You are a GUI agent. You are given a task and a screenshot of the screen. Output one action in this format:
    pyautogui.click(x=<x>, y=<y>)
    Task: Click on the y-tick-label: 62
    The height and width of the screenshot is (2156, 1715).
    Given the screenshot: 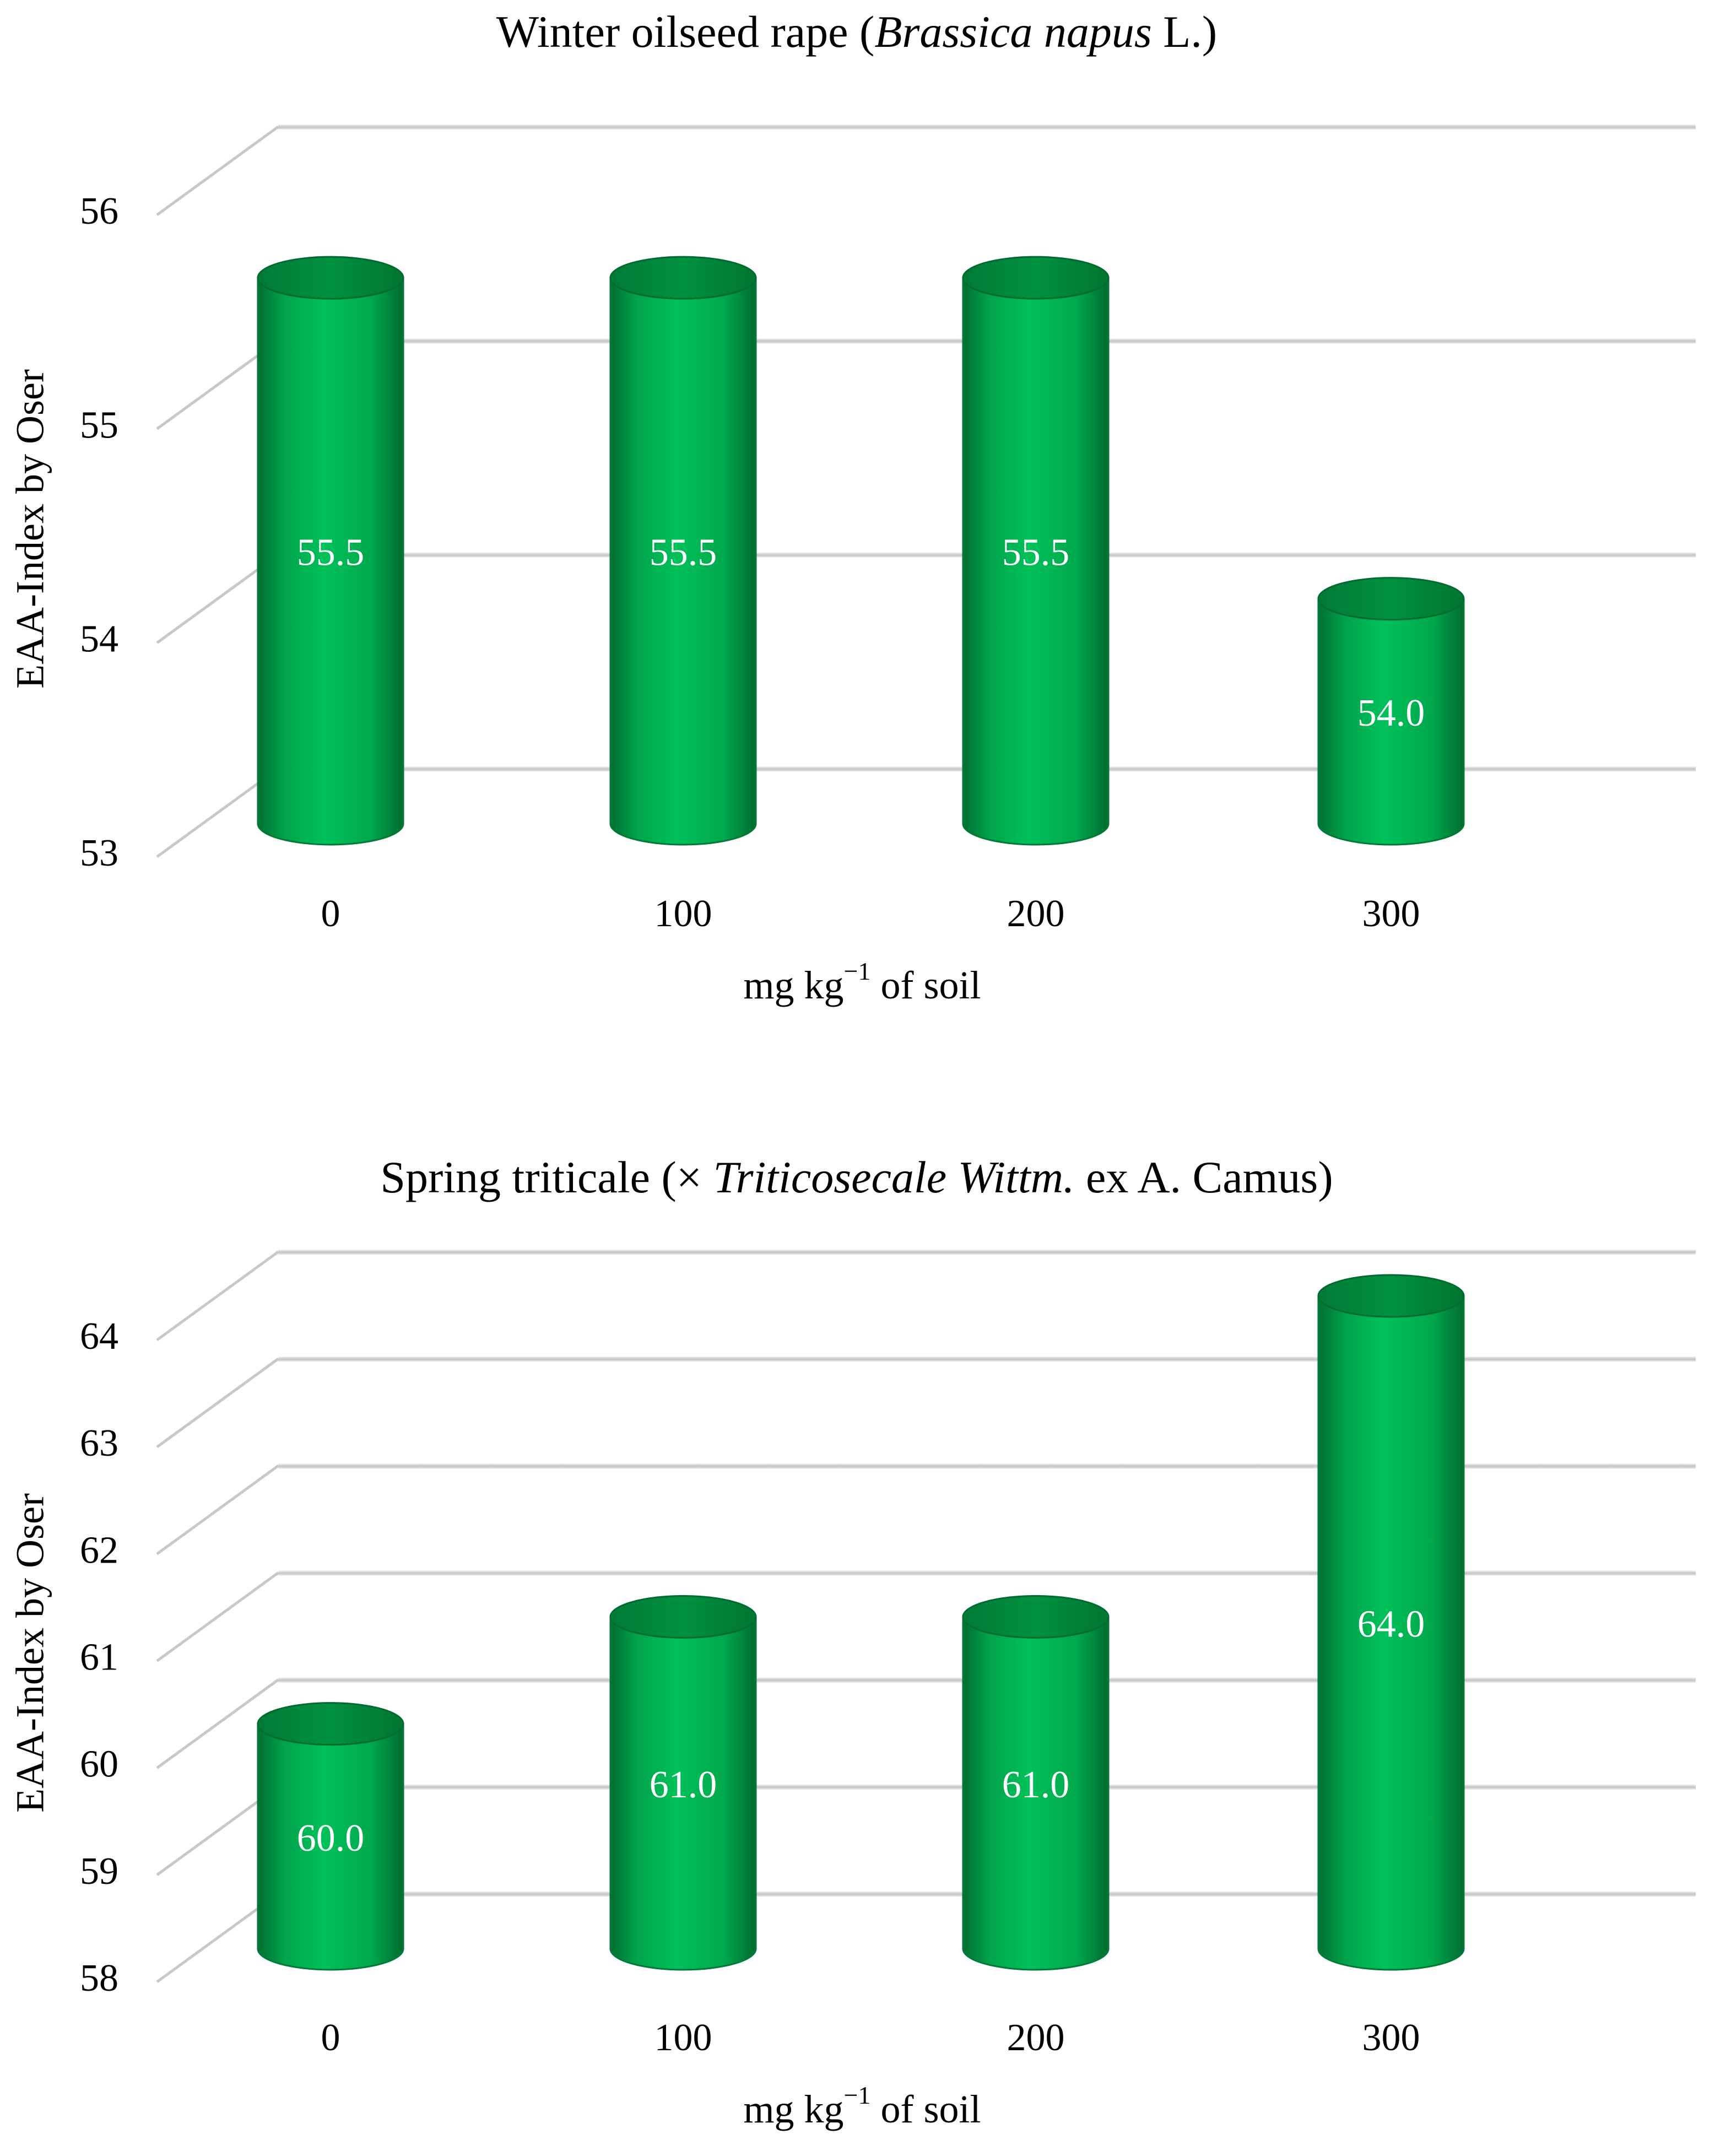 What is the action you would take?
    pyautogui.click(x=99, y=1550)
    